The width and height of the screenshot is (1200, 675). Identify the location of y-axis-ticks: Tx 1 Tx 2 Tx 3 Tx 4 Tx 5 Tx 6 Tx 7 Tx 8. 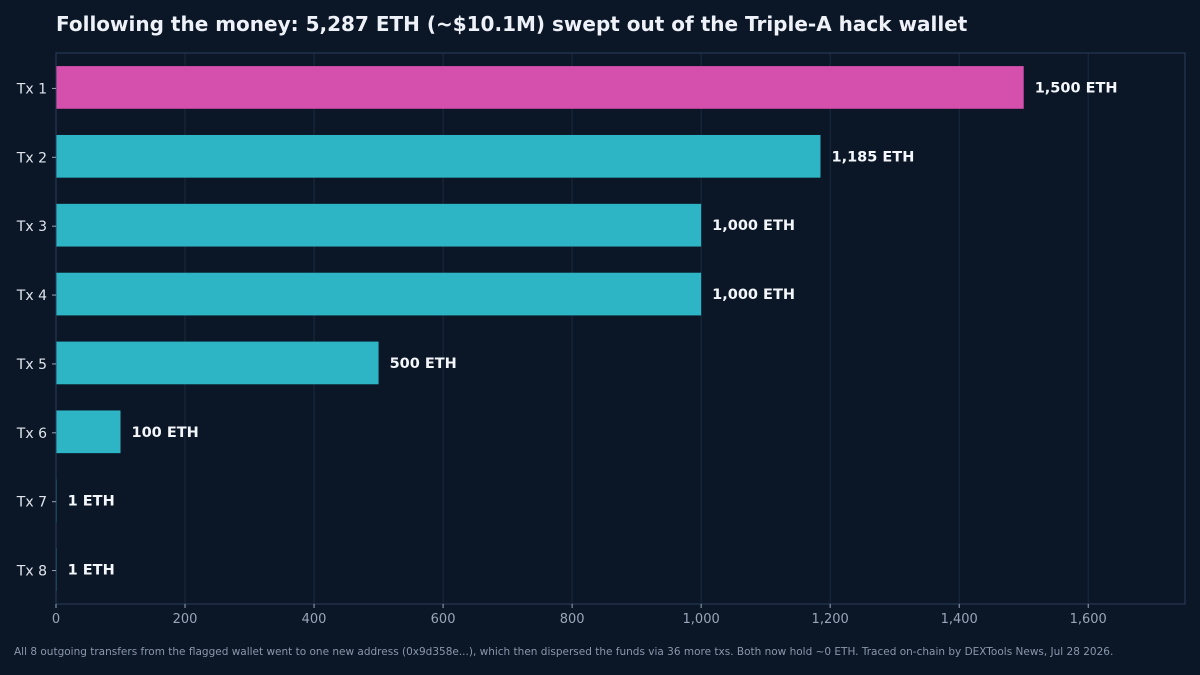
(36, 330).